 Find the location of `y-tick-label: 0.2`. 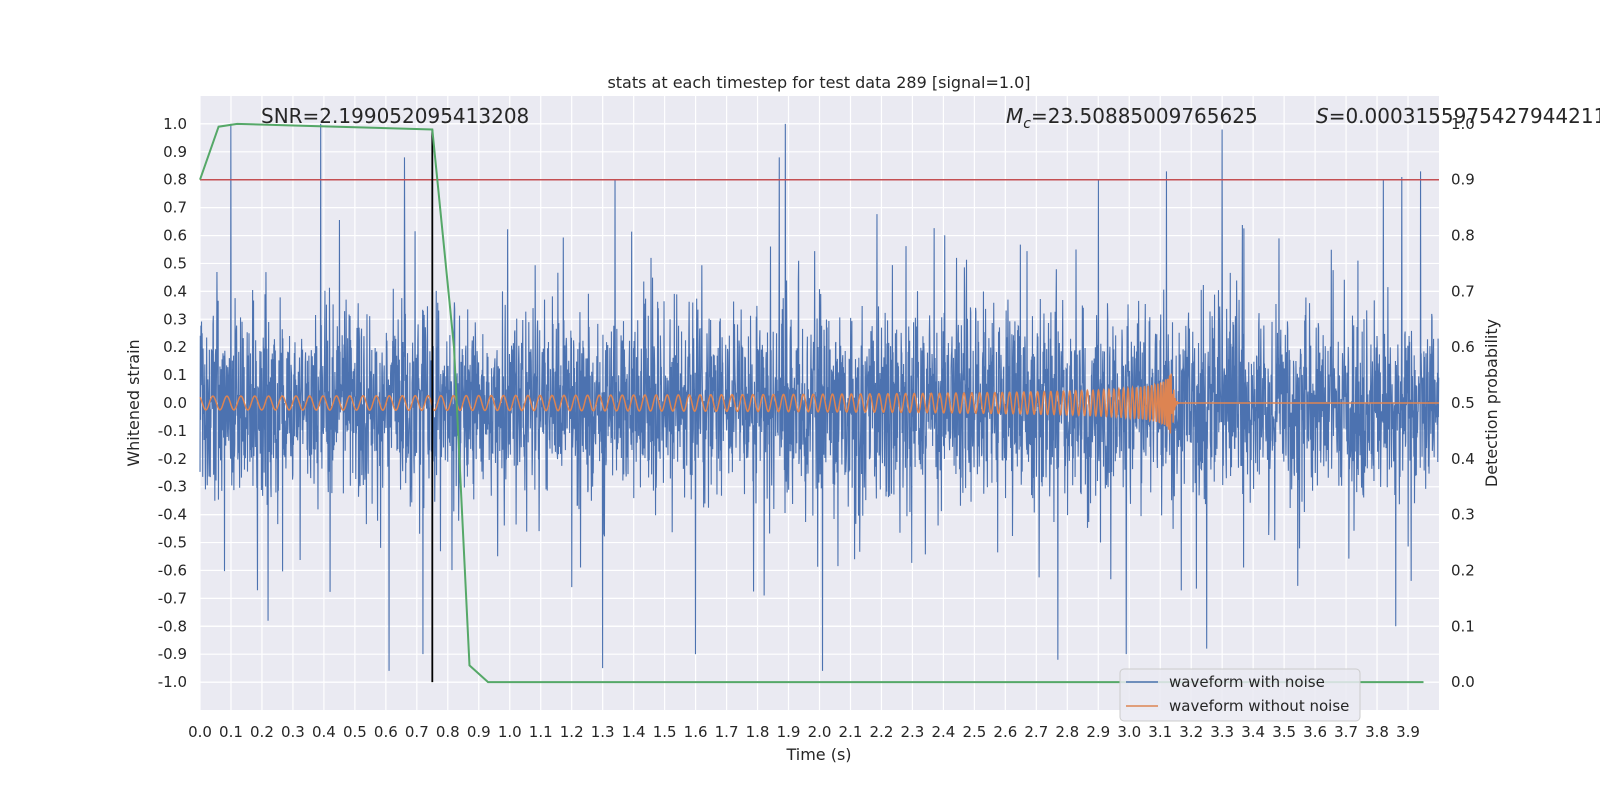

y-tick-label: 0.2 is located at coordinates (175, 347).